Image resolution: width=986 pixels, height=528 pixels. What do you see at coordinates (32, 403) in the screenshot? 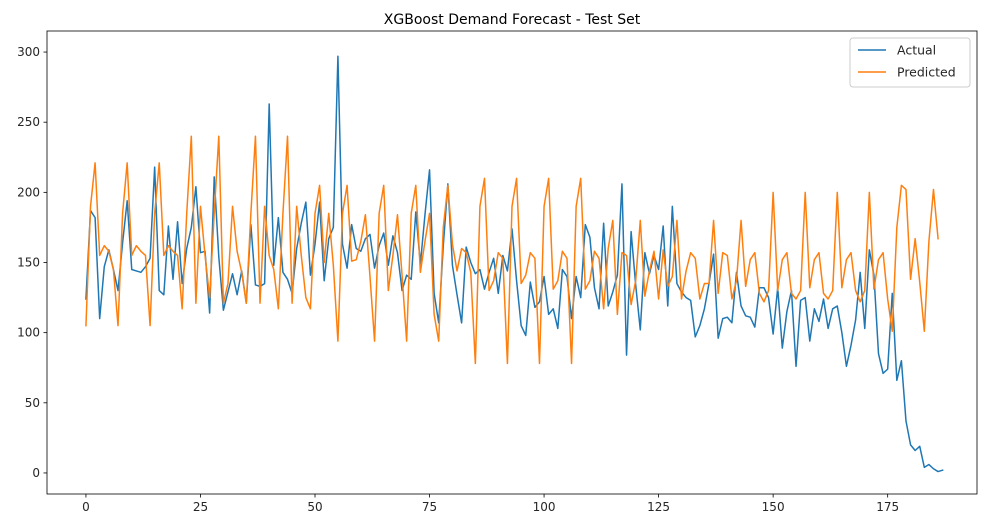
I see `y-tick-label: 50` at bounding box center [32, 403].